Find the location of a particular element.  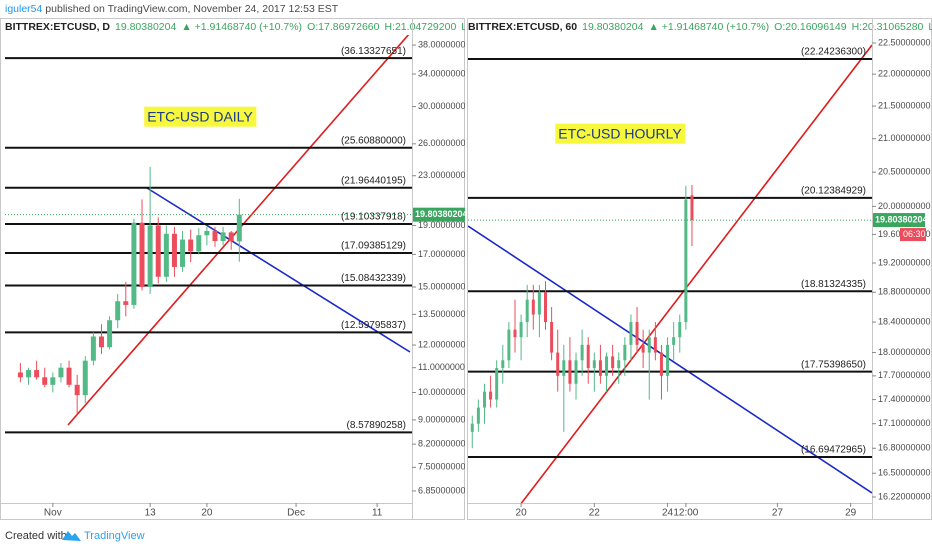

y-tick-label: 23.00000000 is located at coordinates (444, 175).